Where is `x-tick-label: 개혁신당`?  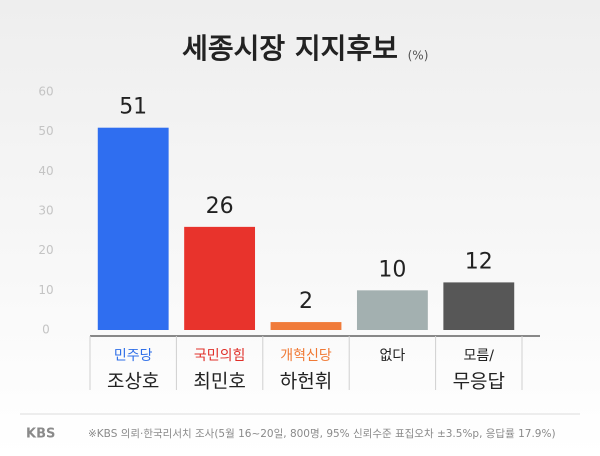
x-tick-label: 개혁신당 is located at coordinates (306, 356).